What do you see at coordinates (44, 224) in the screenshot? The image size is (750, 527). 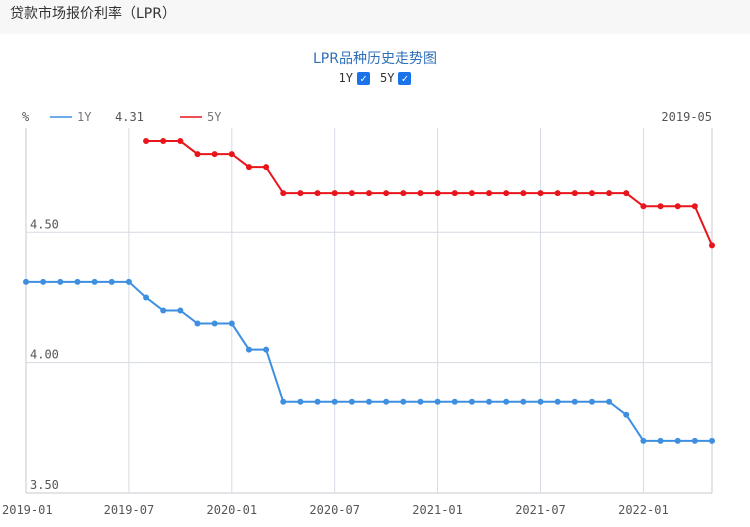 I see `y-tick-label: 4.50` at bounding box center [44, 224].